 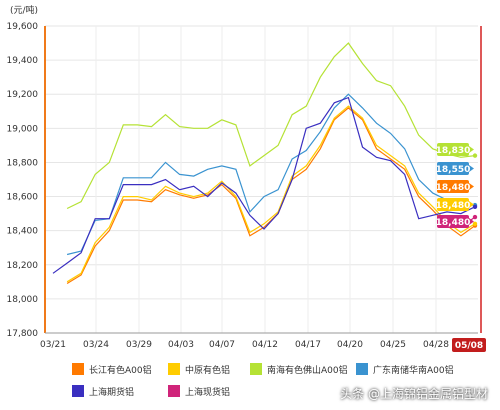 What do you see at coordinates (208, 370) in the screenshot?
I see `legend-label: 中原有色铝` at bounding box center [208, 370].